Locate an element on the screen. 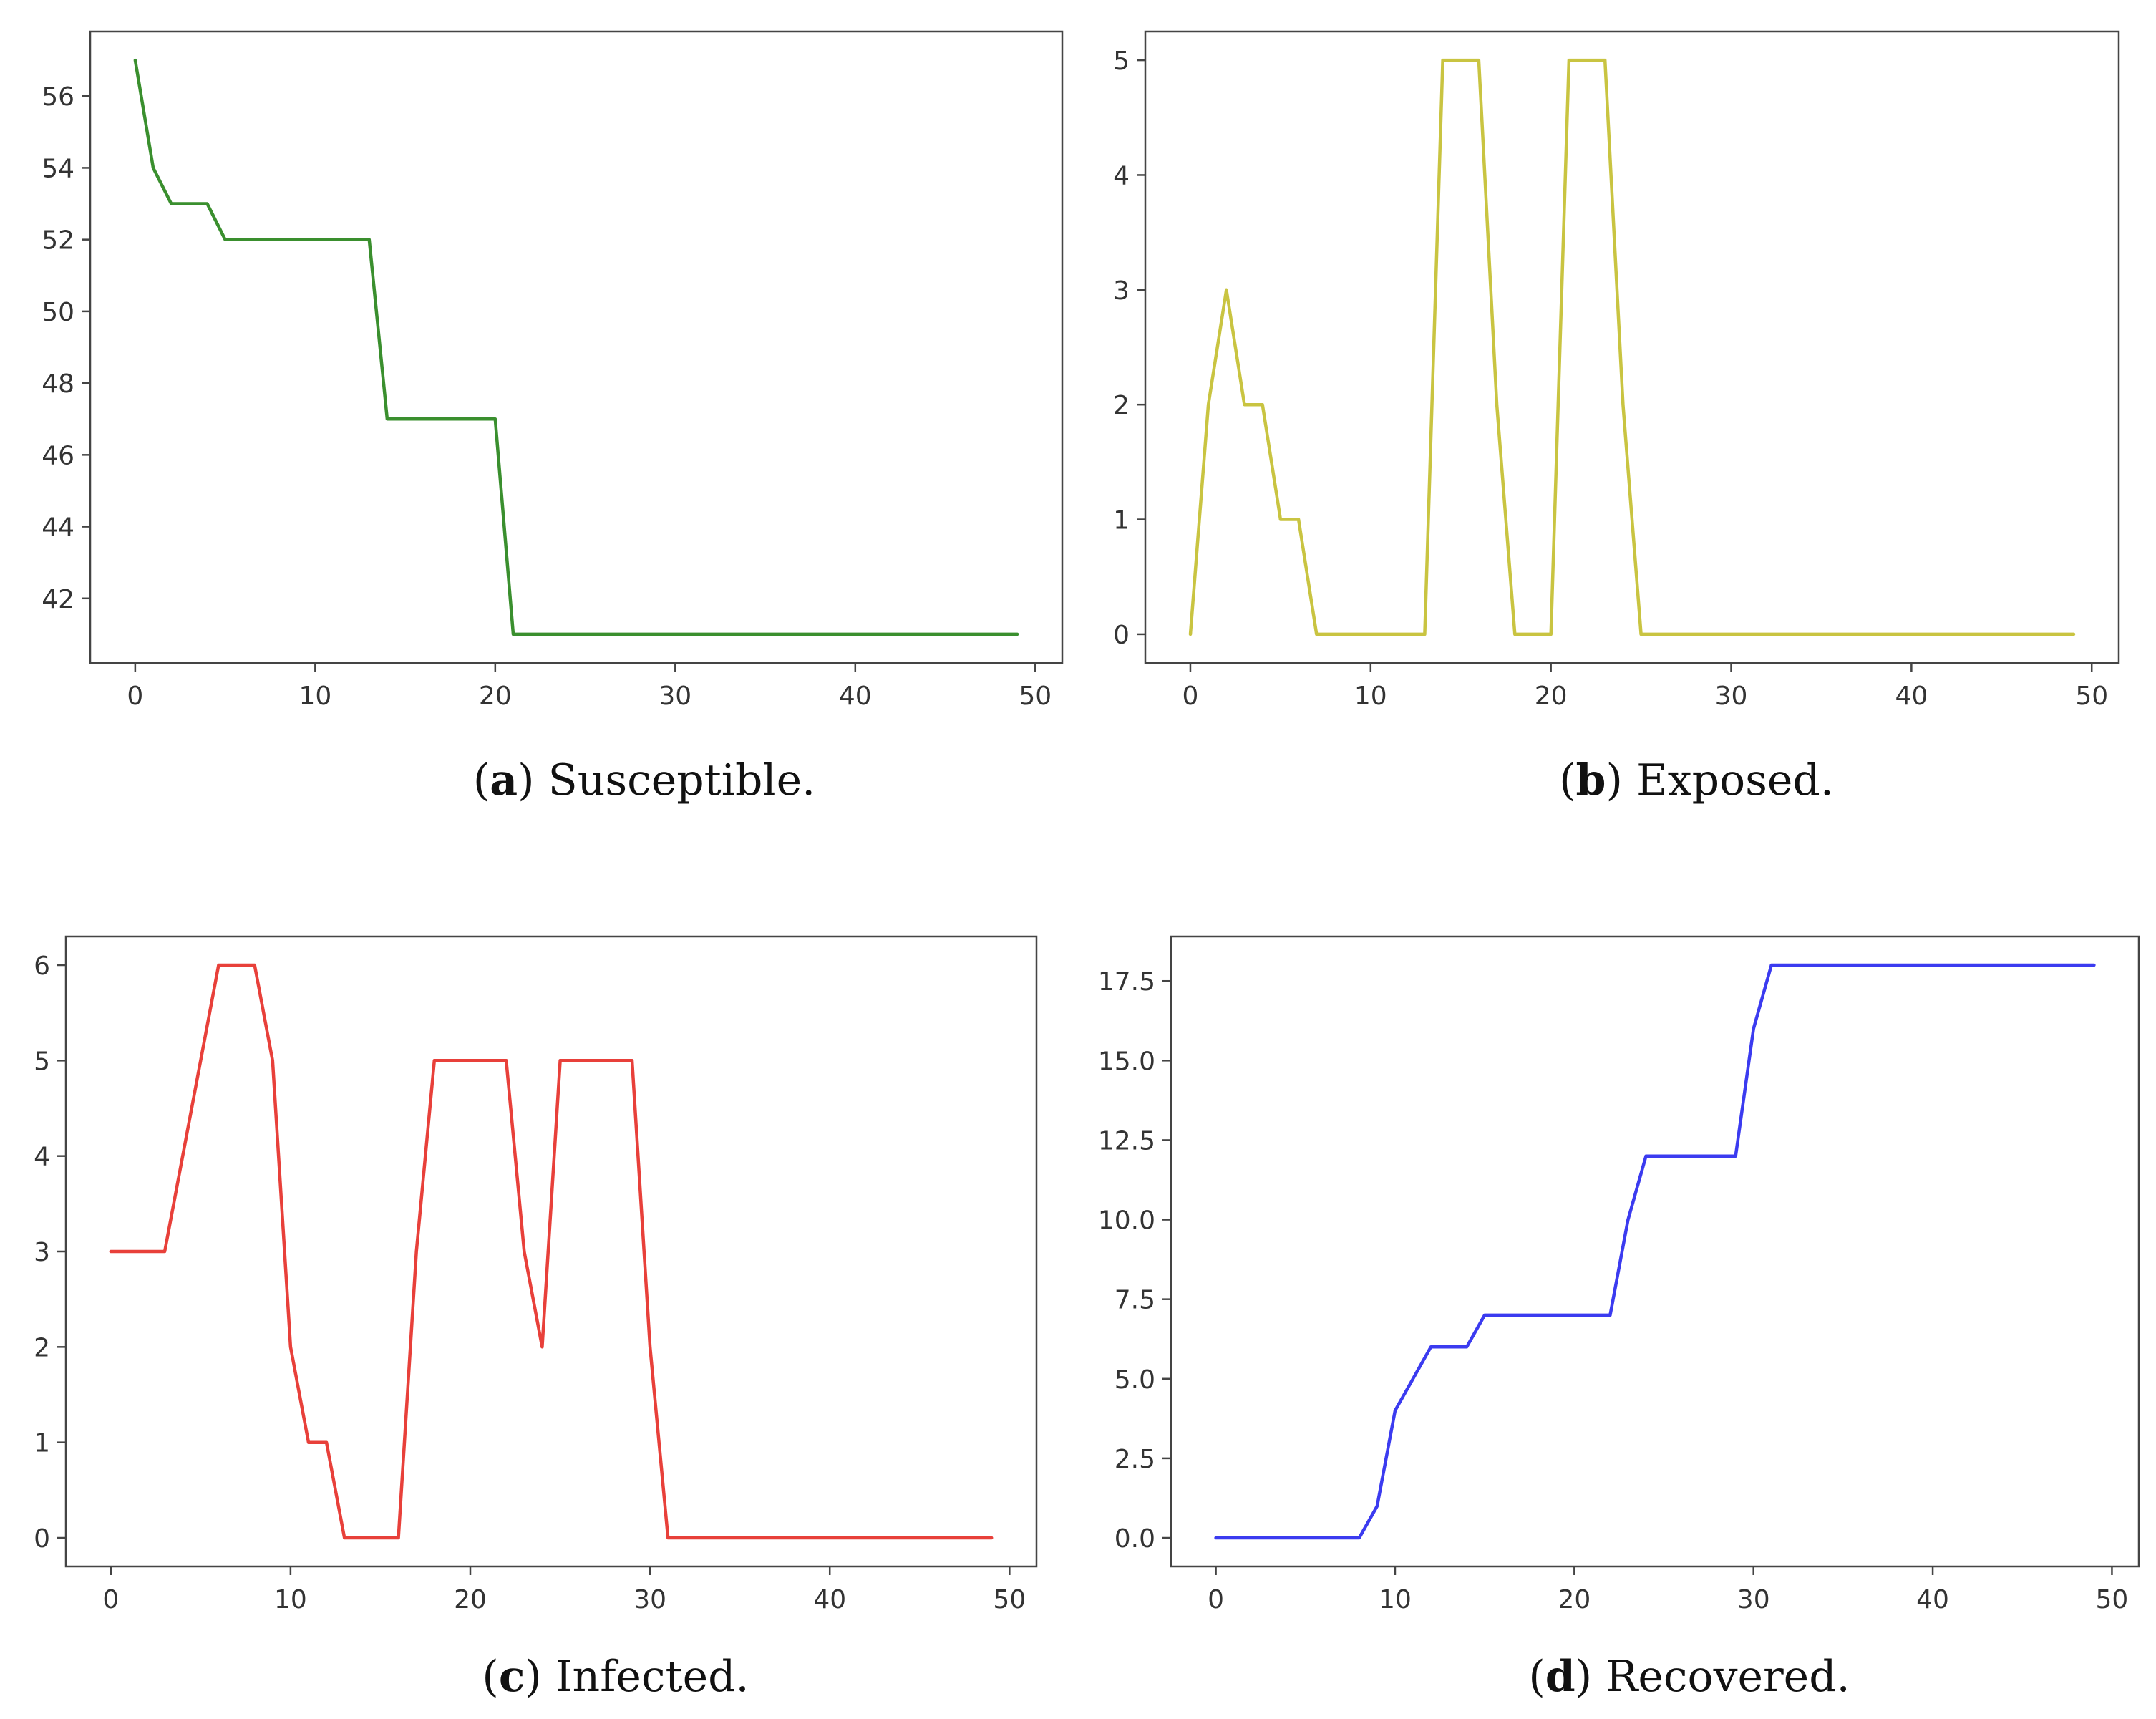 The image size is (2156, 1719). y-tick-label: 54 is located at coordinates (58, 168).